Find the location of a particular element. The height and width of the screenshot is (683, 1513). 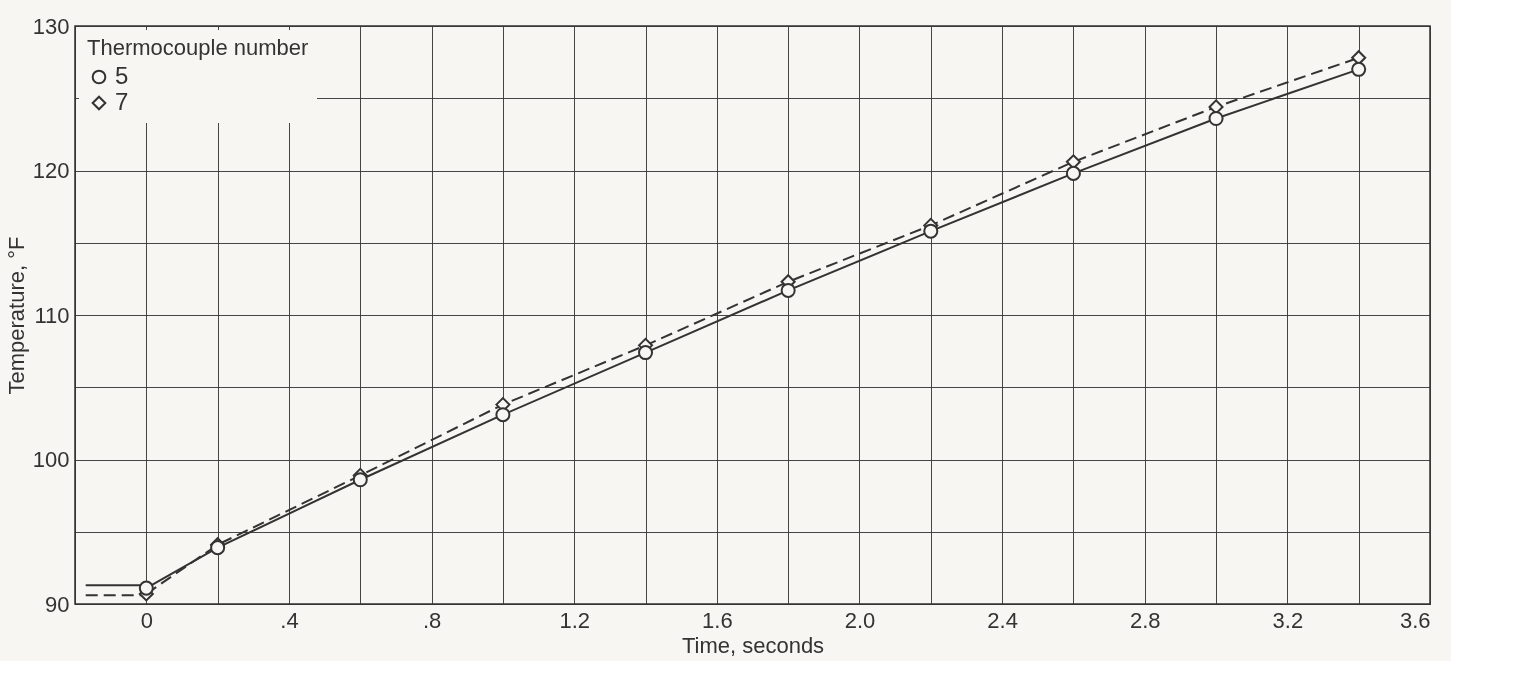

legend-label: 7 is located at coordinates (122, 101).